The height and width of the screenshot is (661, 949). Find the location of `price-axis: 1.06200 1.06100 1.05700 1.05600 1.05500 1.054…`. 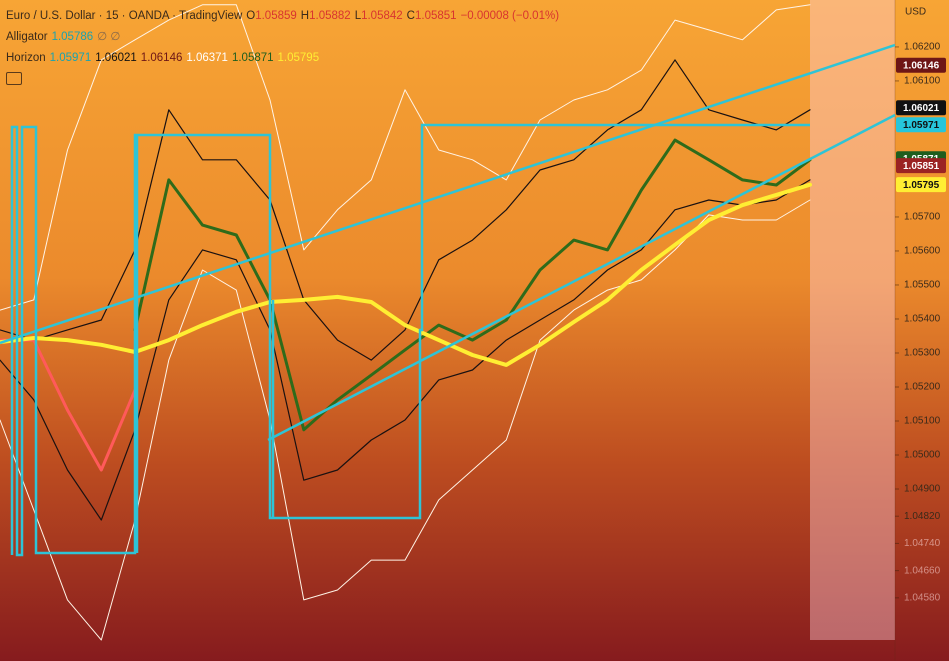

price-axis: 1.06200 1.06100 1.05700 1.05600 1.05500 1.054… is located at coordinates (918, 322).